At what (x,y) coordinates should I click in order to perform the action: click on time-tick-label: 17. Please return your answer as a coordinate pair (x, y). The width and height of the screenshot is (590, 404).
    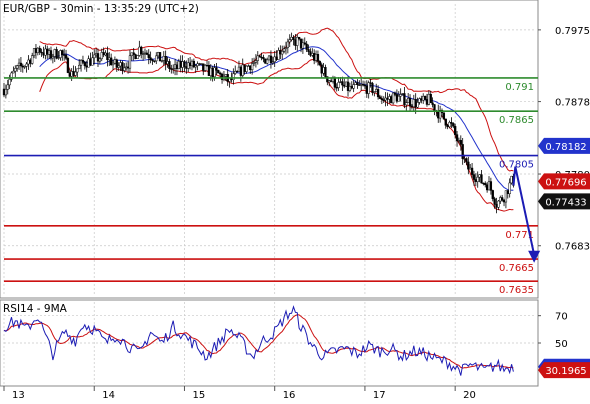
    Looking at the image, I should click on (379, 395).